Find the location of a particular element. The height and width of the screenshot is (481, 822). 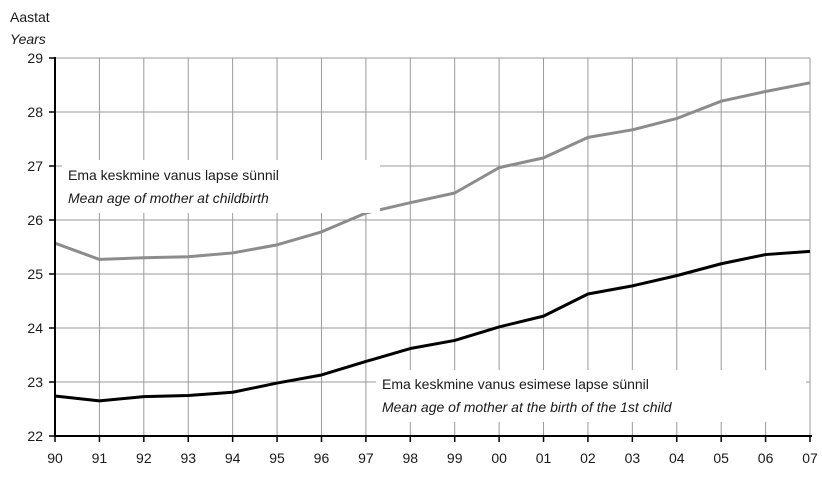

x-tick-label-07: 07 is located at coordinates (810, 458).